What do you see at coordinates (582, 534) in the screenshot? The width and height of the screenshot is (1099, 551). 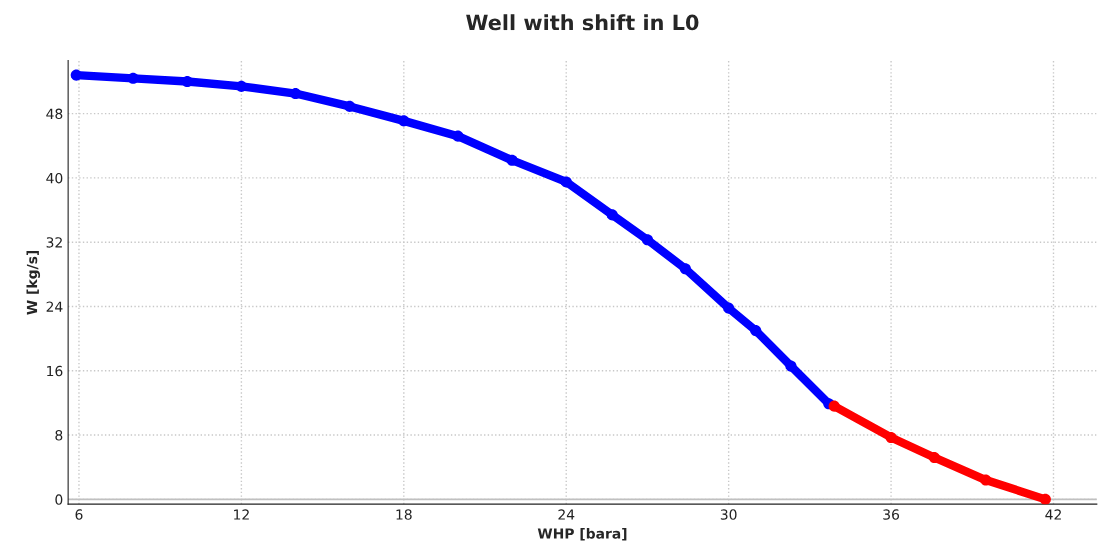 I see `x-axis-title: WHP [bara]` at bounding box center [582, 534].